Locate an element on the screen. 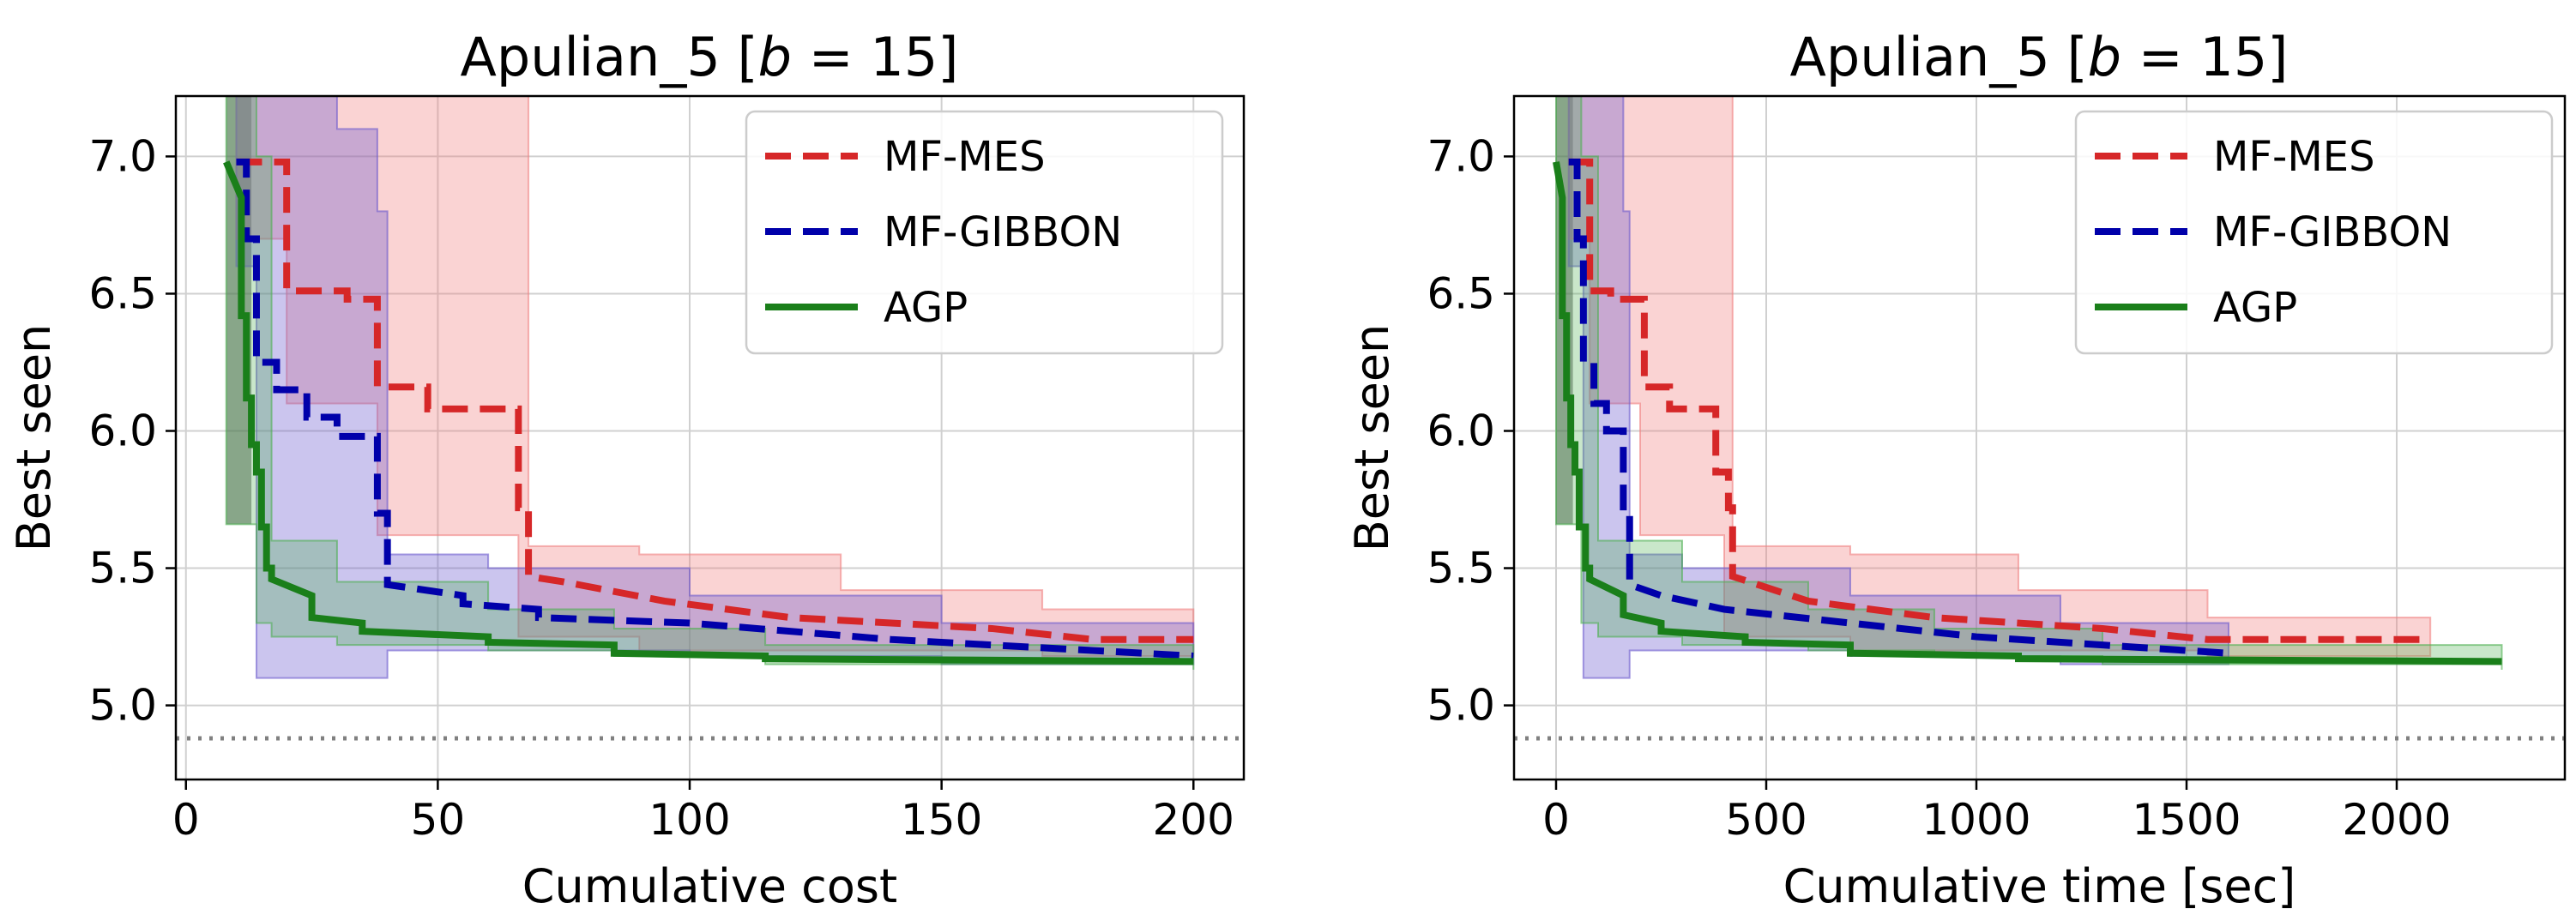  x-tick-label: 1000 is located at coordinates (1975, 820).